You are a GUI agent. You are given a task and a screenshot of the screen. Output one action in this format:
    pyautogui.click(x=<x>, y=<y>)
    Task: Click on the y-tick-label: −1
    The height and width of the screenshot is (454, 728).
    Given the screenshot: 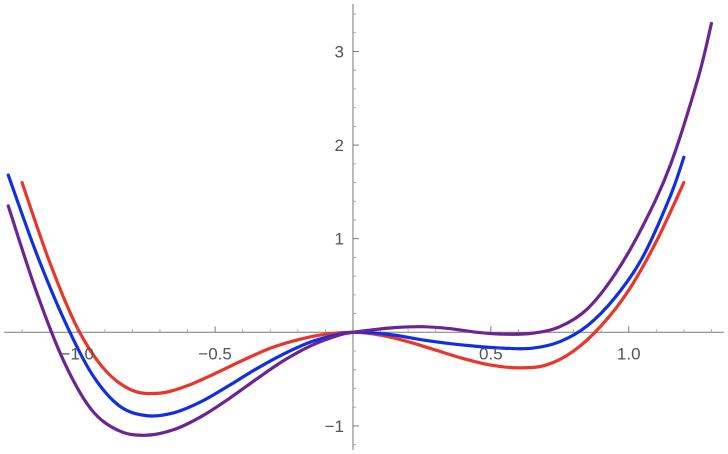 What is the action you would take?
    pyautogui.click(x=334, y=426)
    